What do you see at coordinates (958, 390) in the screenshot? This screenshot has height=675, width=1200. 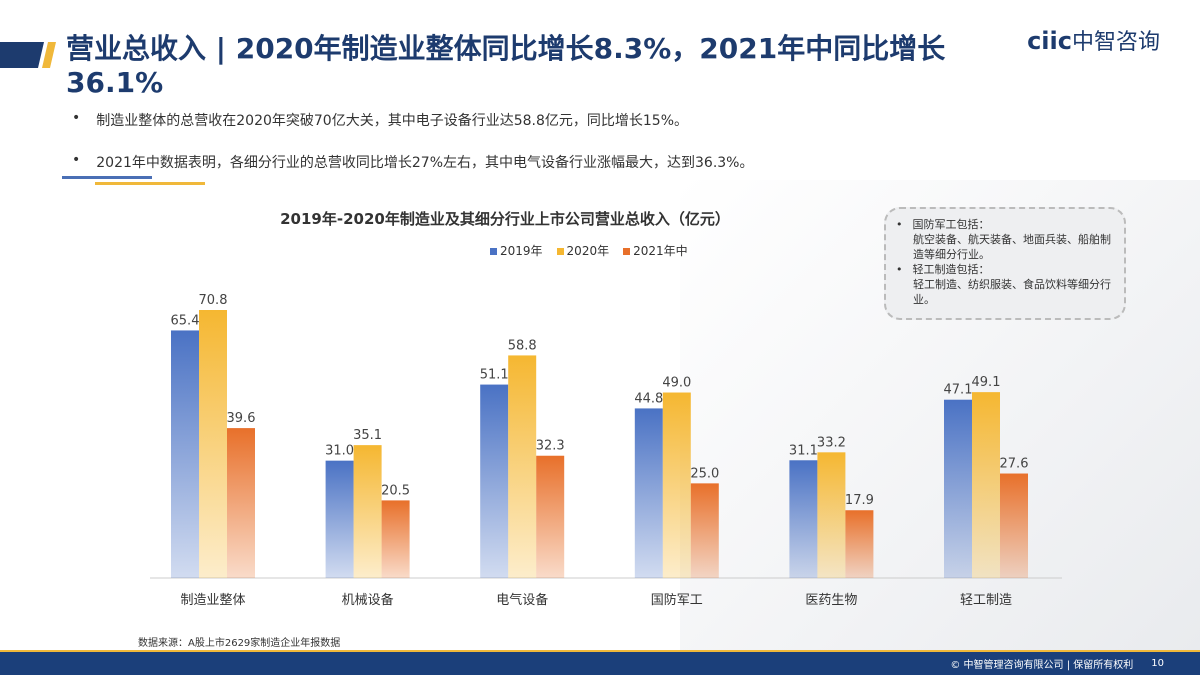 I see `data-label: 47.1` at bounding box center [958, 390].